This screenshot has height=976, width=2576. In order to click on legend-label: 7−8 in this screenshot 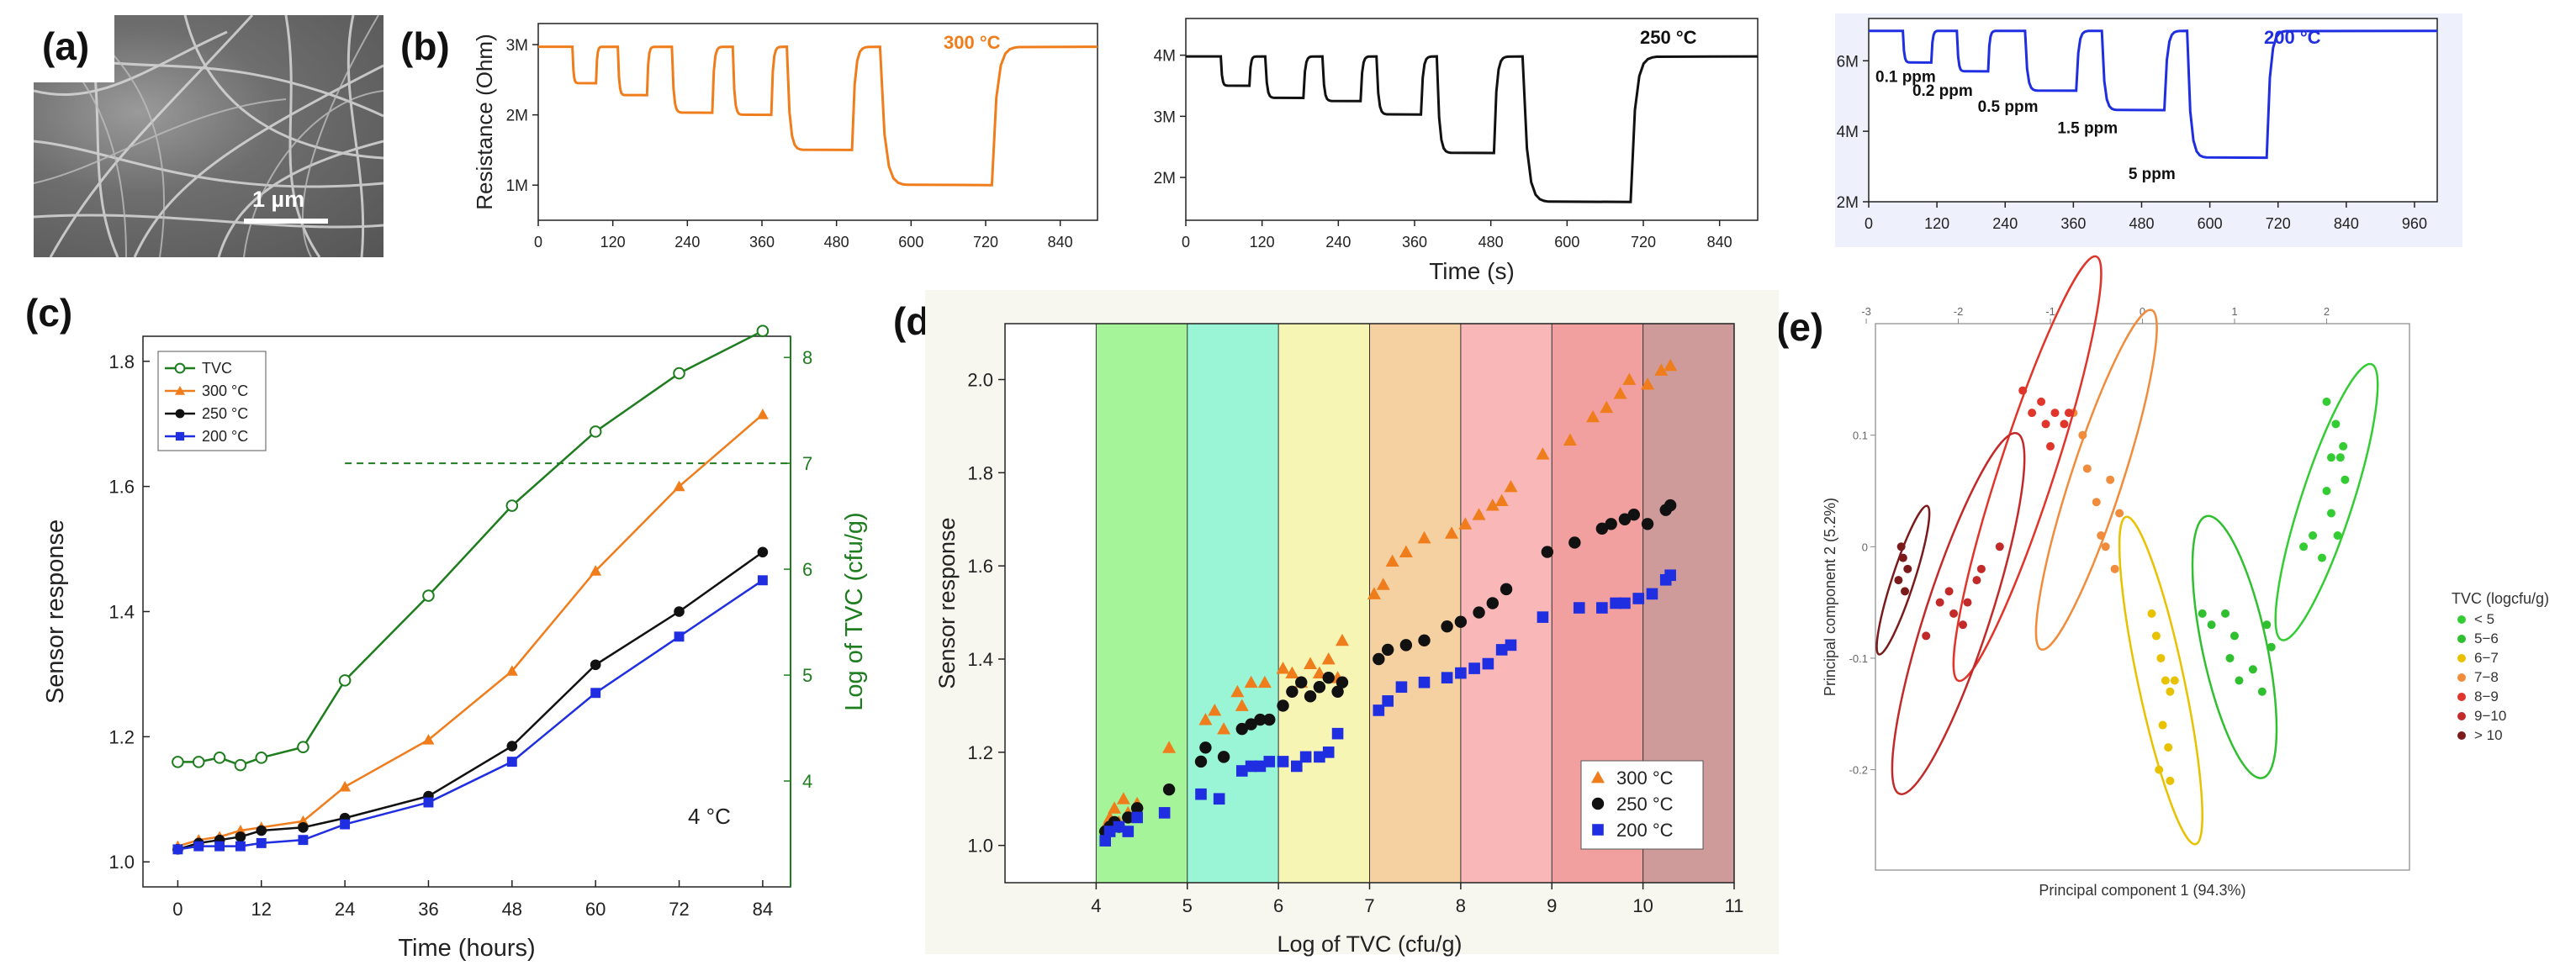, I will do `click(2486, 677)`.